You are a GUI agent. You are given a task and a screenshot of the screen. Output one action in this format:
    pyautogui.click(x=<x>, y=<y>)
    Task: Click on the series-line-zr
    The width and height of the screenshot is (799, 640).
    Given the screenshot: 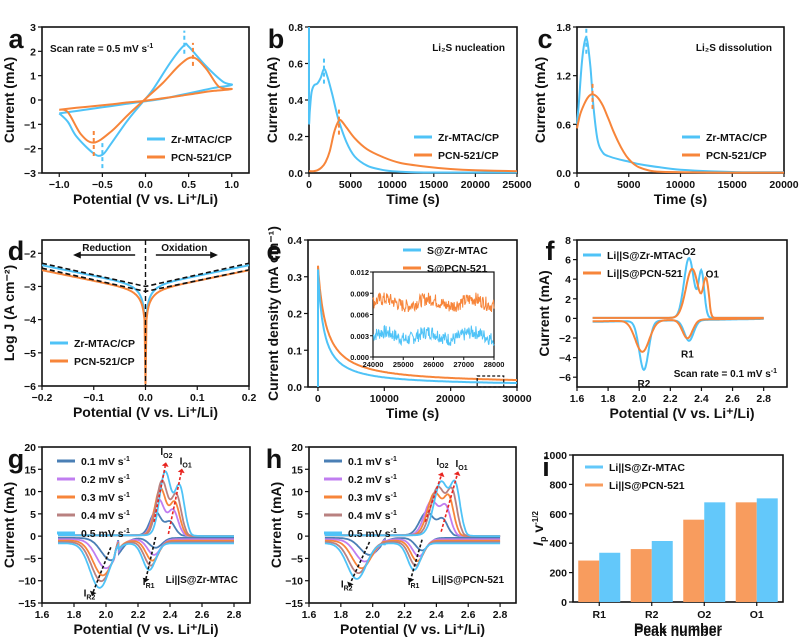 What is the action you would take?
    pyautogui.click(x=680, y=105)
    